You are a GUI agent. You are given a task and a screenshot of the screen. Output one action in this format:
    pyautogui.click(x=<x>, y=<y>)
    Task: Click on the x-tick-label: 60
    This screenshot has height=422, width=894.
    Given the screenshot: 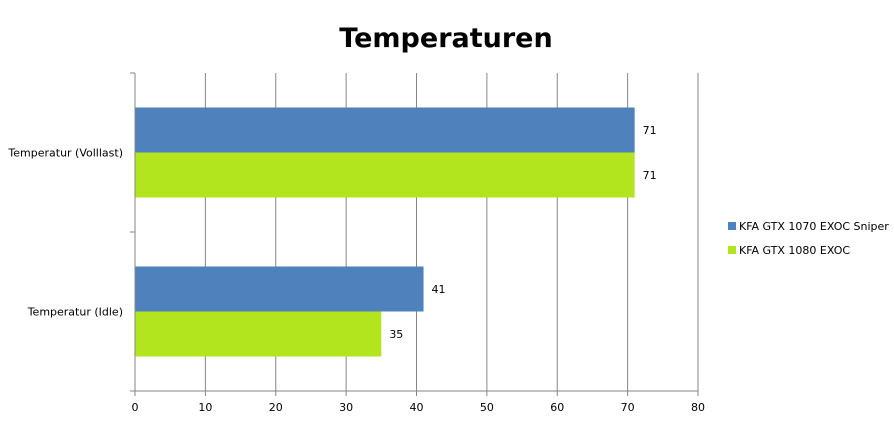 What is the action you would take?
    pyautogui.click(x=557, y=407)
    